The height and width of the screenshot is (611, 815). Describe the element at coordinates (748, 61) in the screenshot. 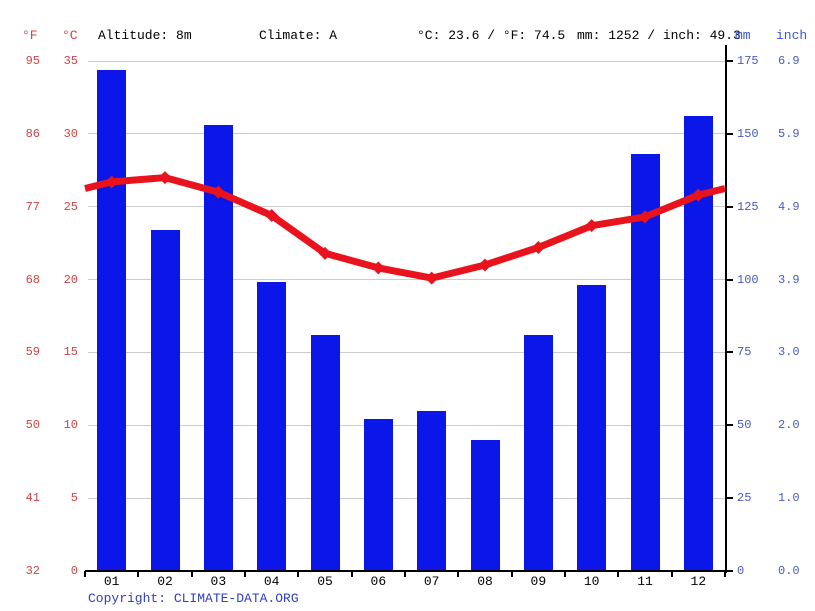

I see `right-axis-label-mm: 175` at that location.